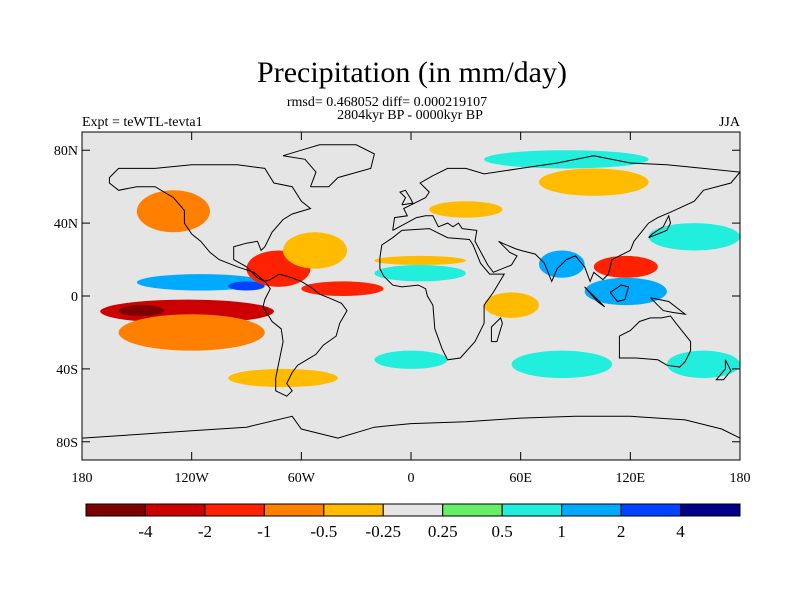 The image size is (800, 600). I want to click on region-atlantic-dry, so click(342, 289).